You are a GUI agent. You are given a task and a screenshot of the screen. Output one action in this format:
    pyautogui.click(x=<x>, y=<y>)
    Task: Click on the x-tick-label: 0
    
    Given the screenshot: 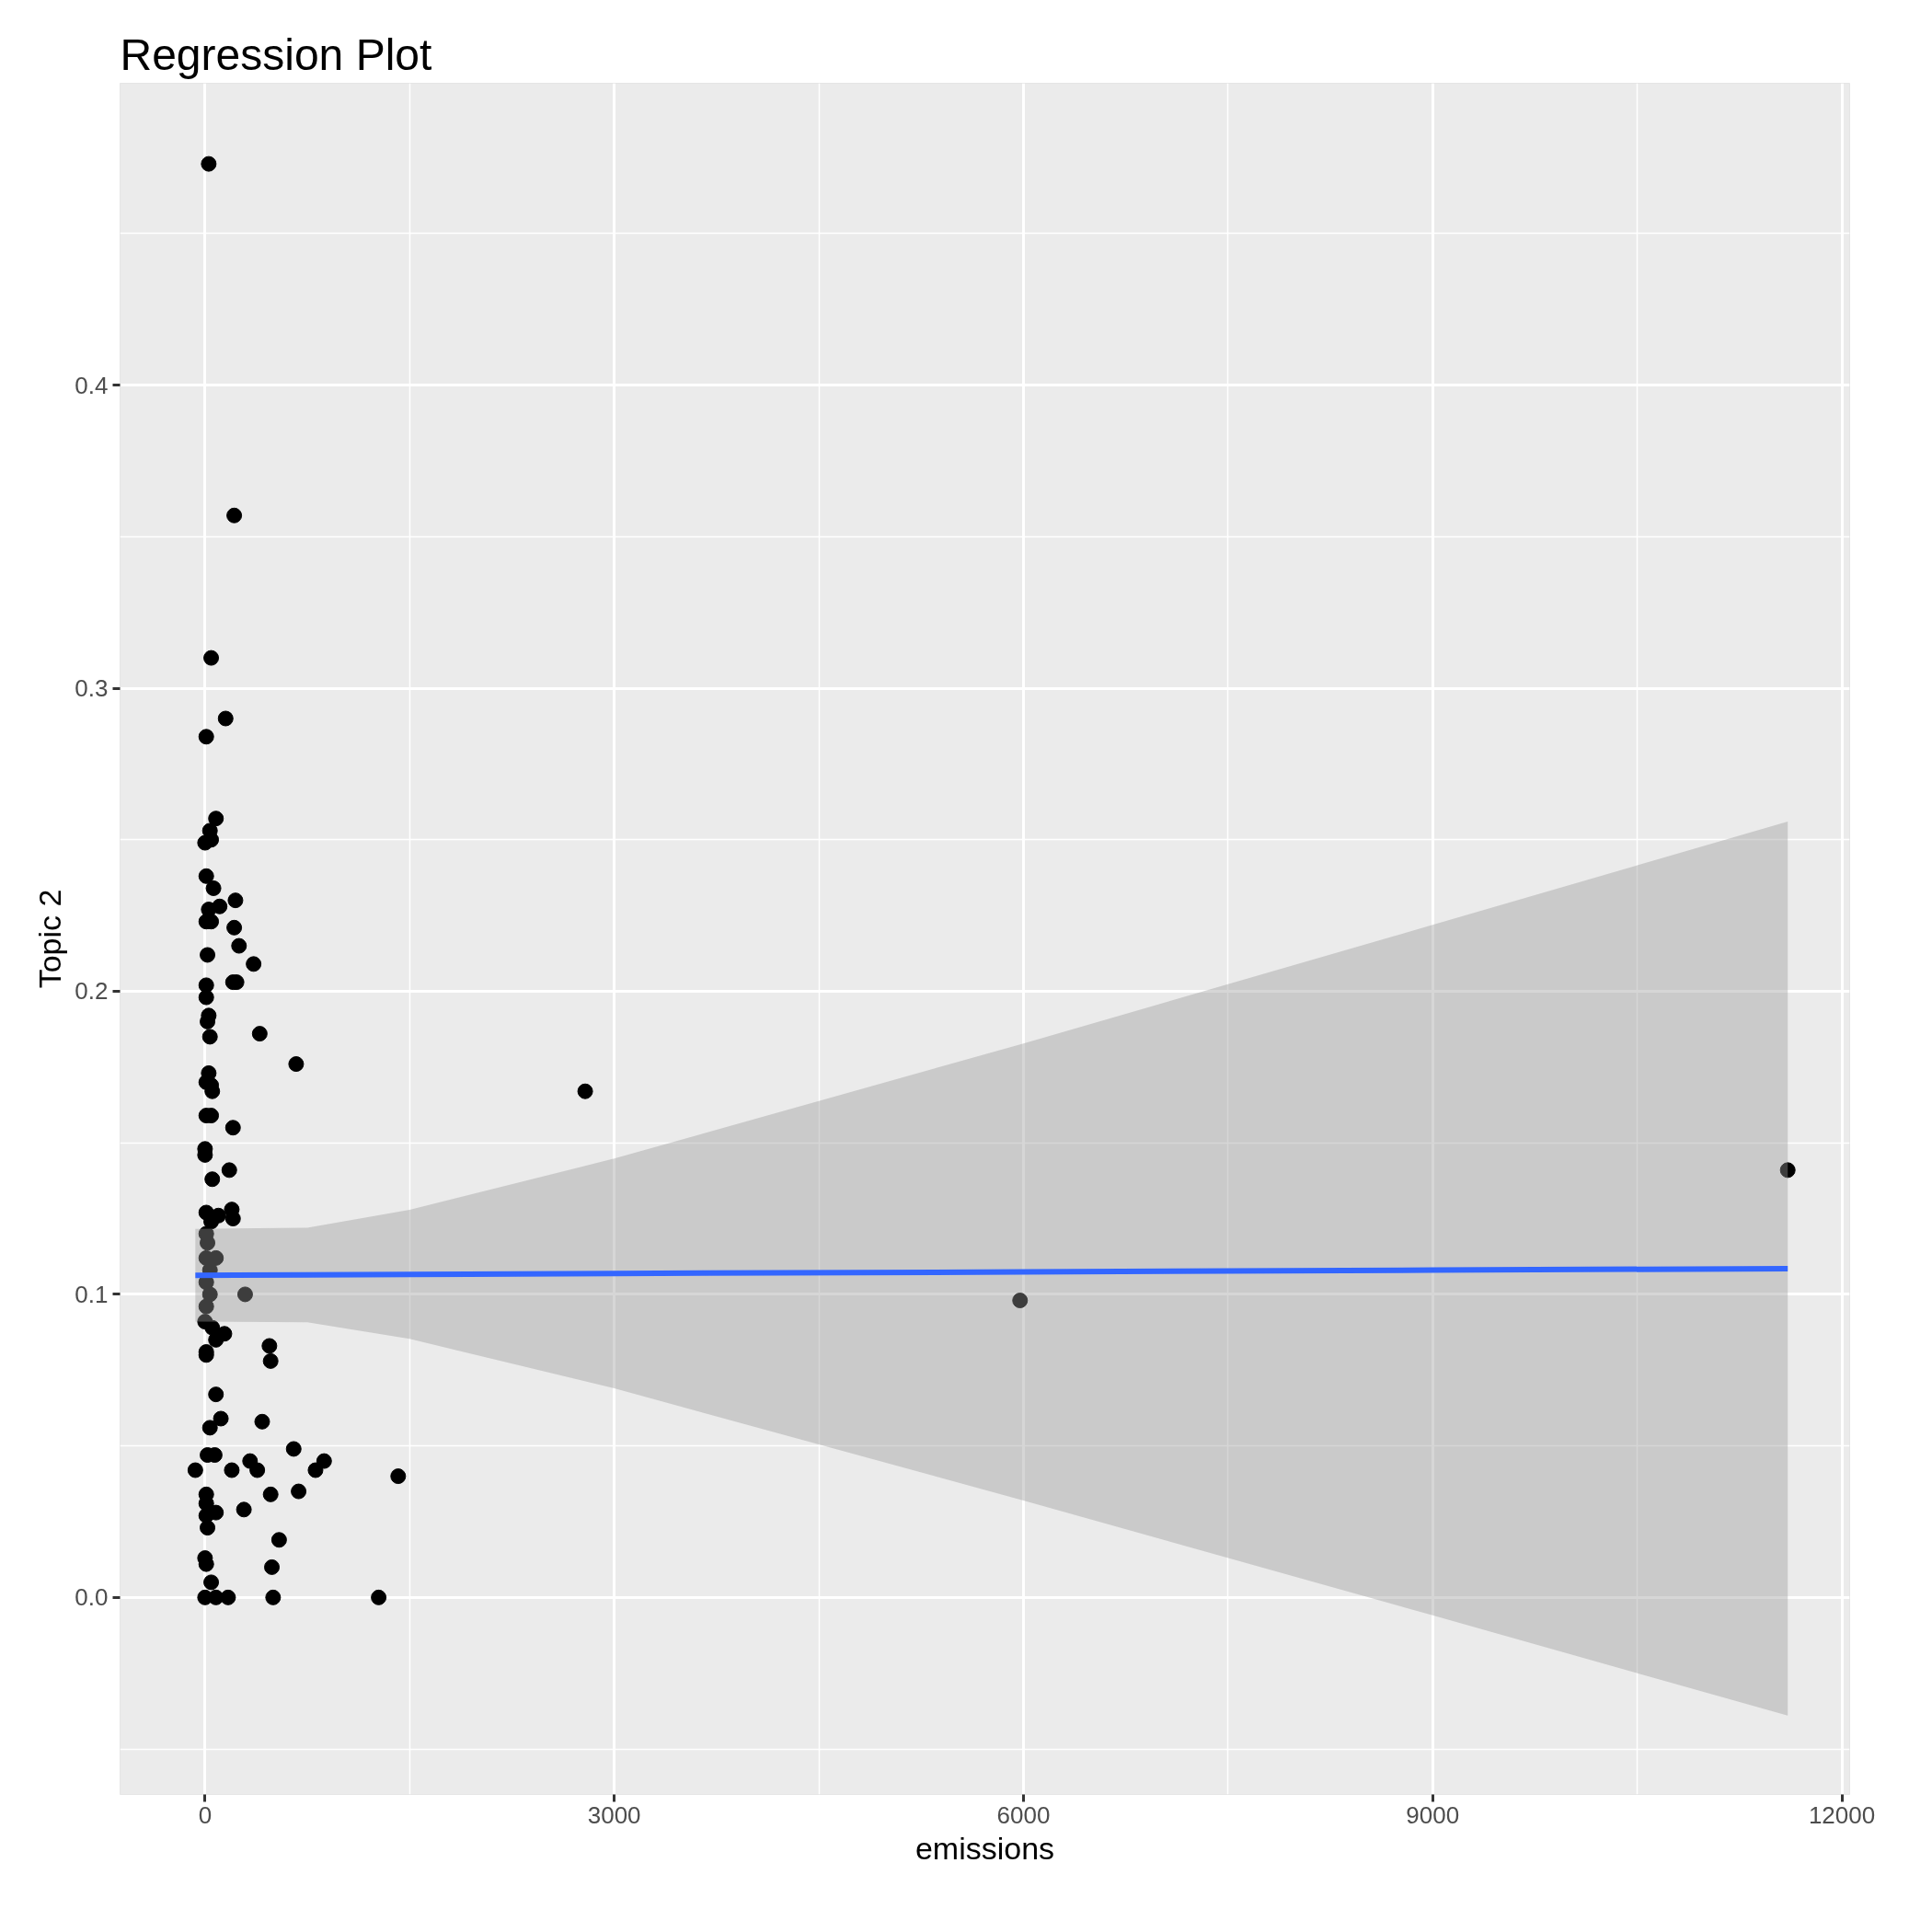 What is the action you would take?
    pyautogui.click(x=205, y=1814)
    